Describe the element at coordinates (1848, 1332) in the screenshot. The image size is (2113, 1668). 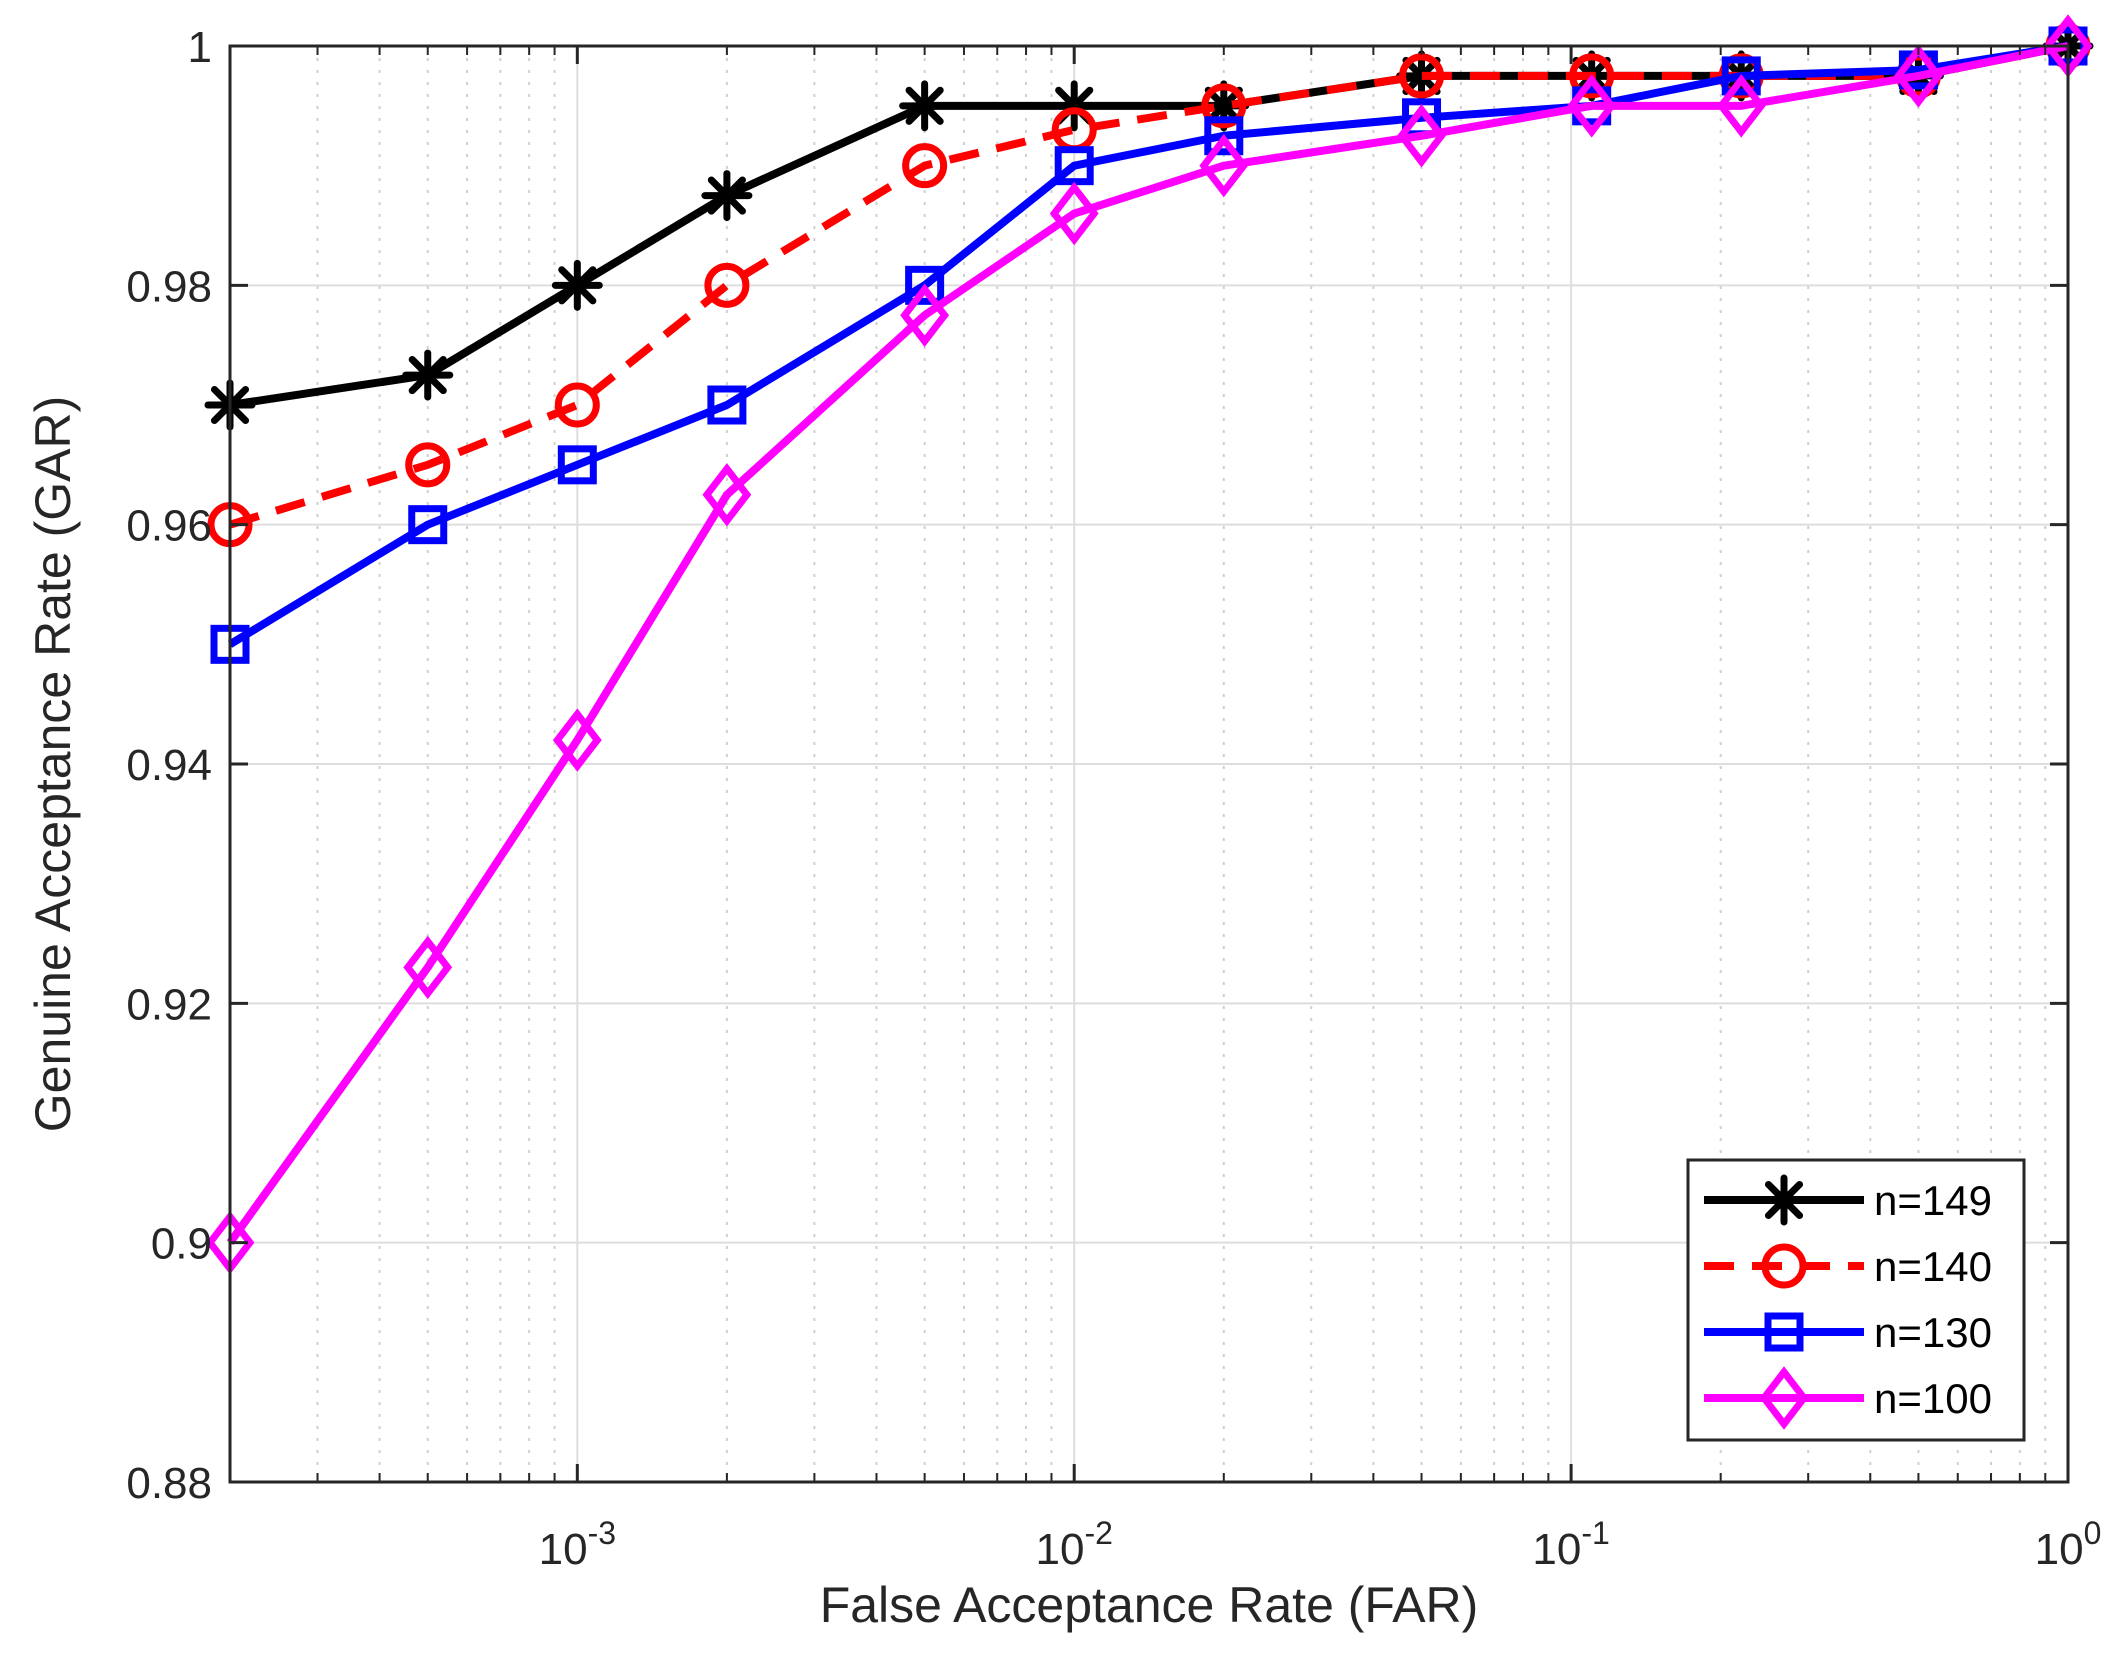
I see `legend-entry-n=130: n=130` at that location.